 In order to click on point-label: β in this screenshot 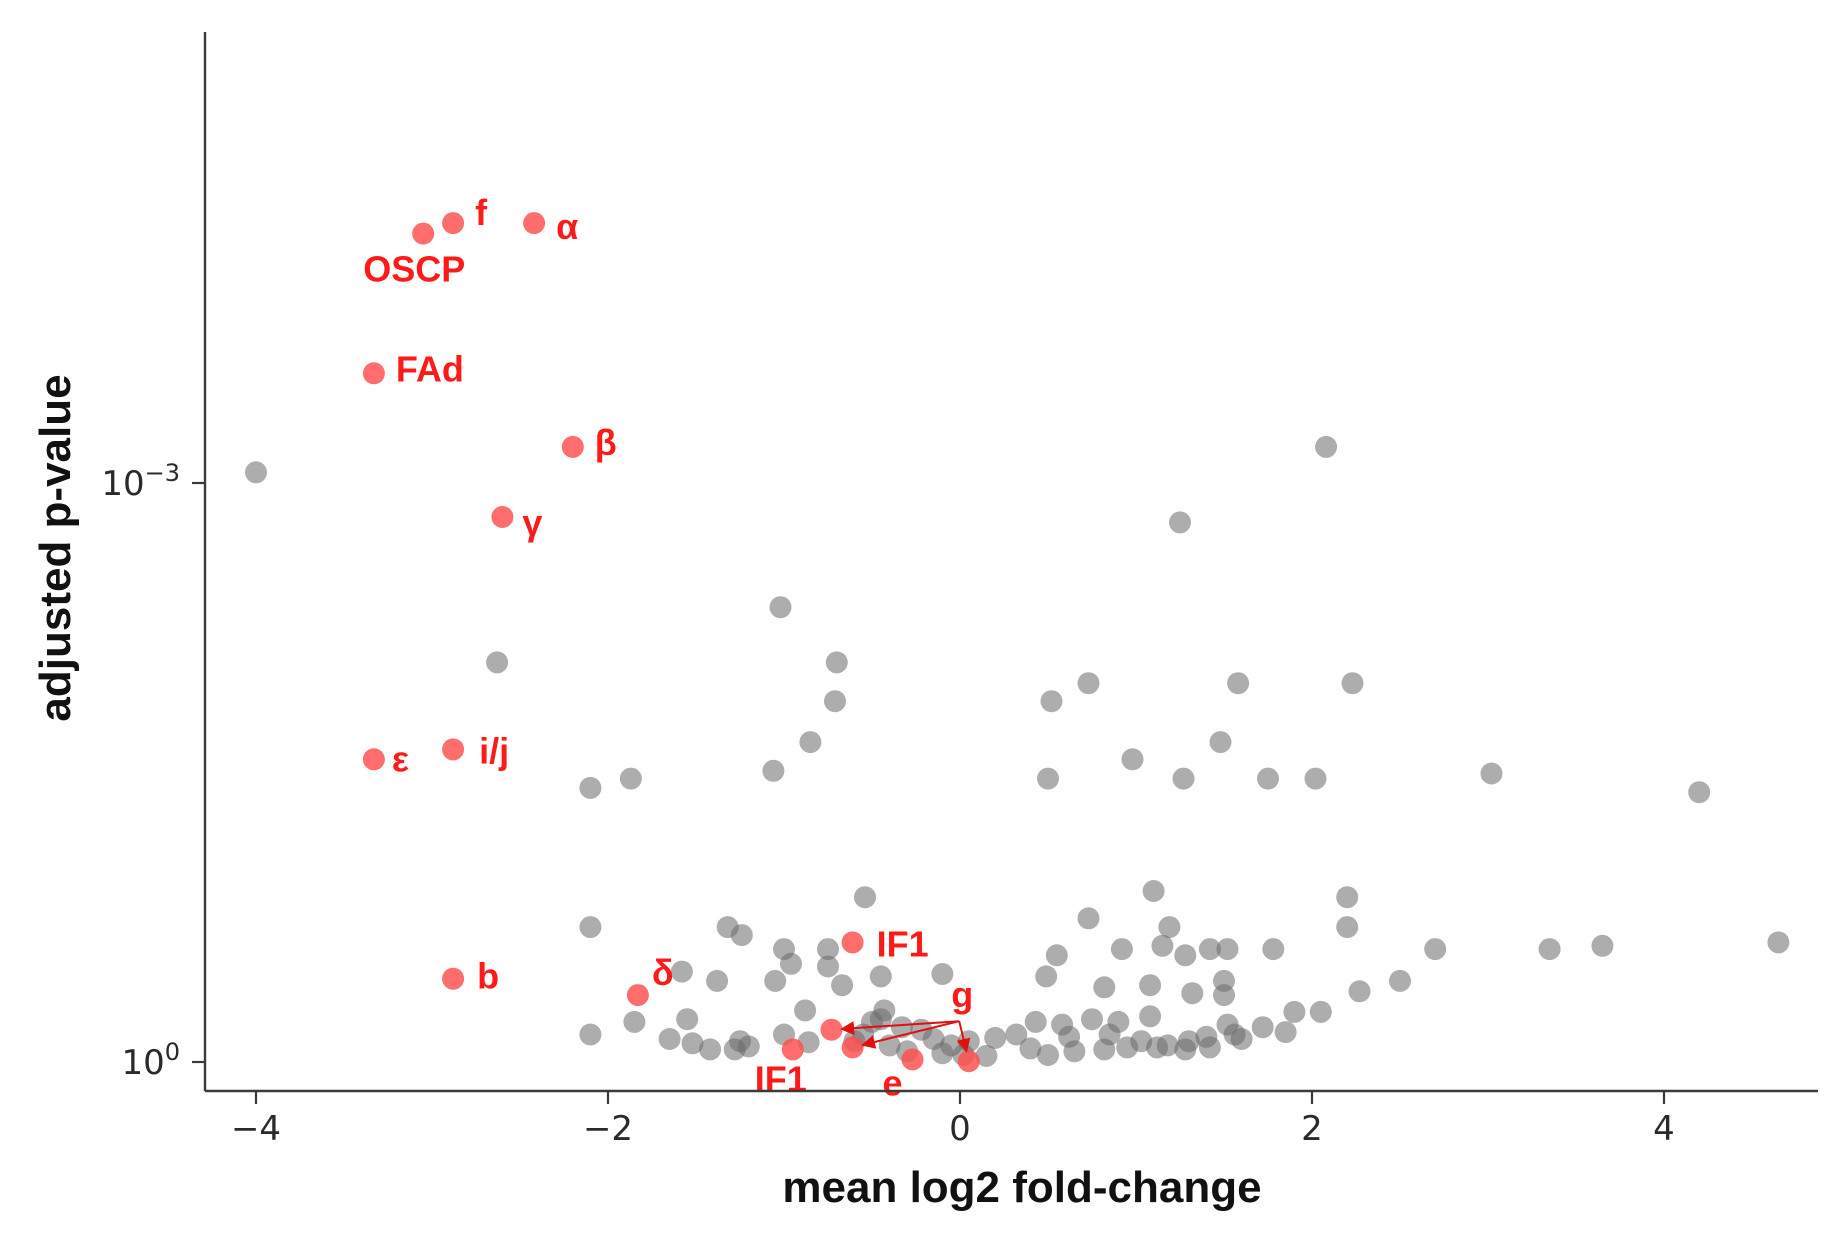, I will do `click(606, 442)`.